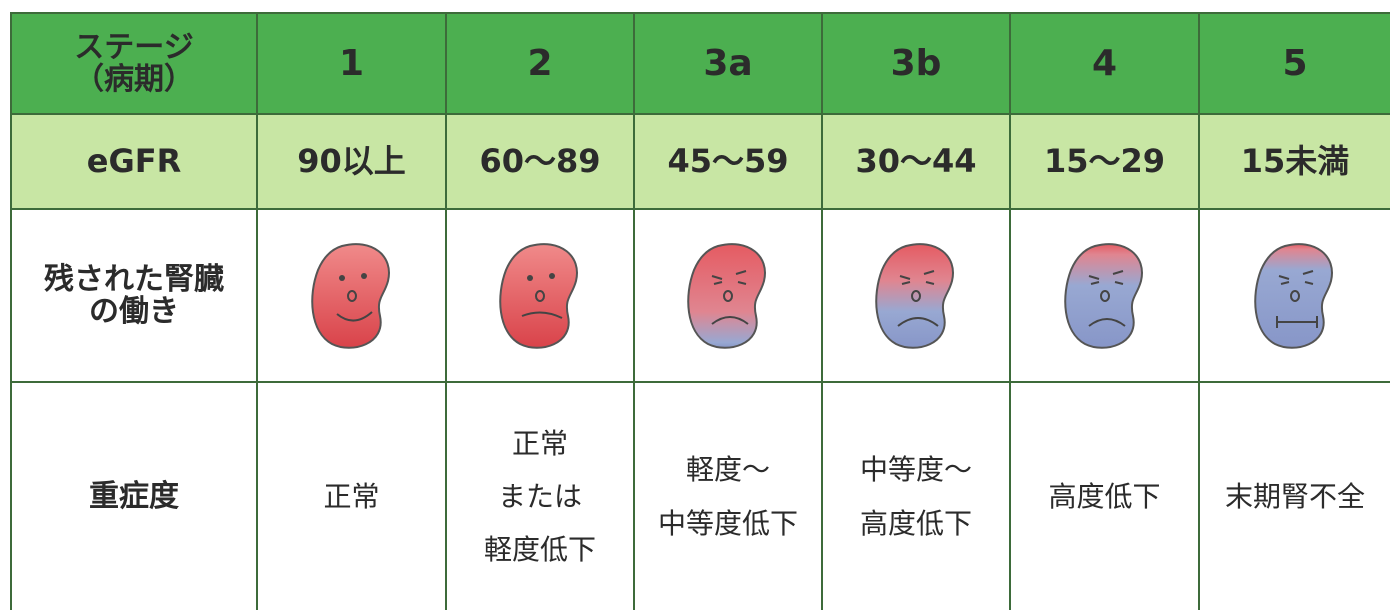 Image resolution: width=1390 pixels, height=610 pixels. I want to click on table-cell: 1, so click(352, 63).